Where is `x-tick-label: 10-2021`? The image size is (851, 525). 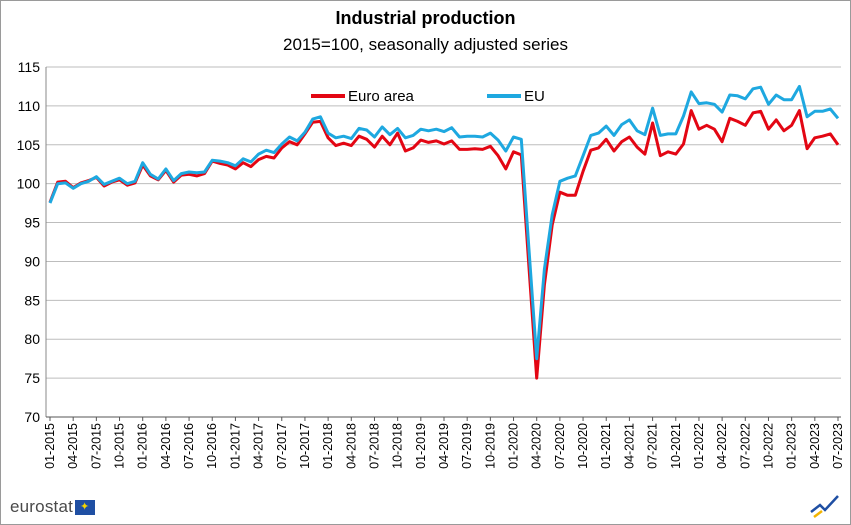
x-tick-label: 10-2021 is located at coordinates (676, 446).